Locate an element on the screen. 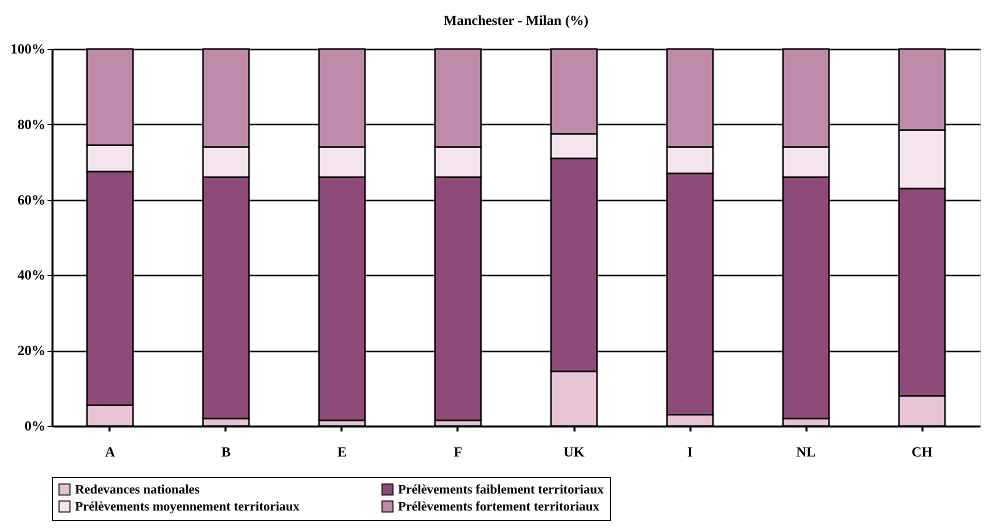 This screenshot has width=992, height=529. chart-title: Manchester - Milan (%) is located at coordinates (516, 21).